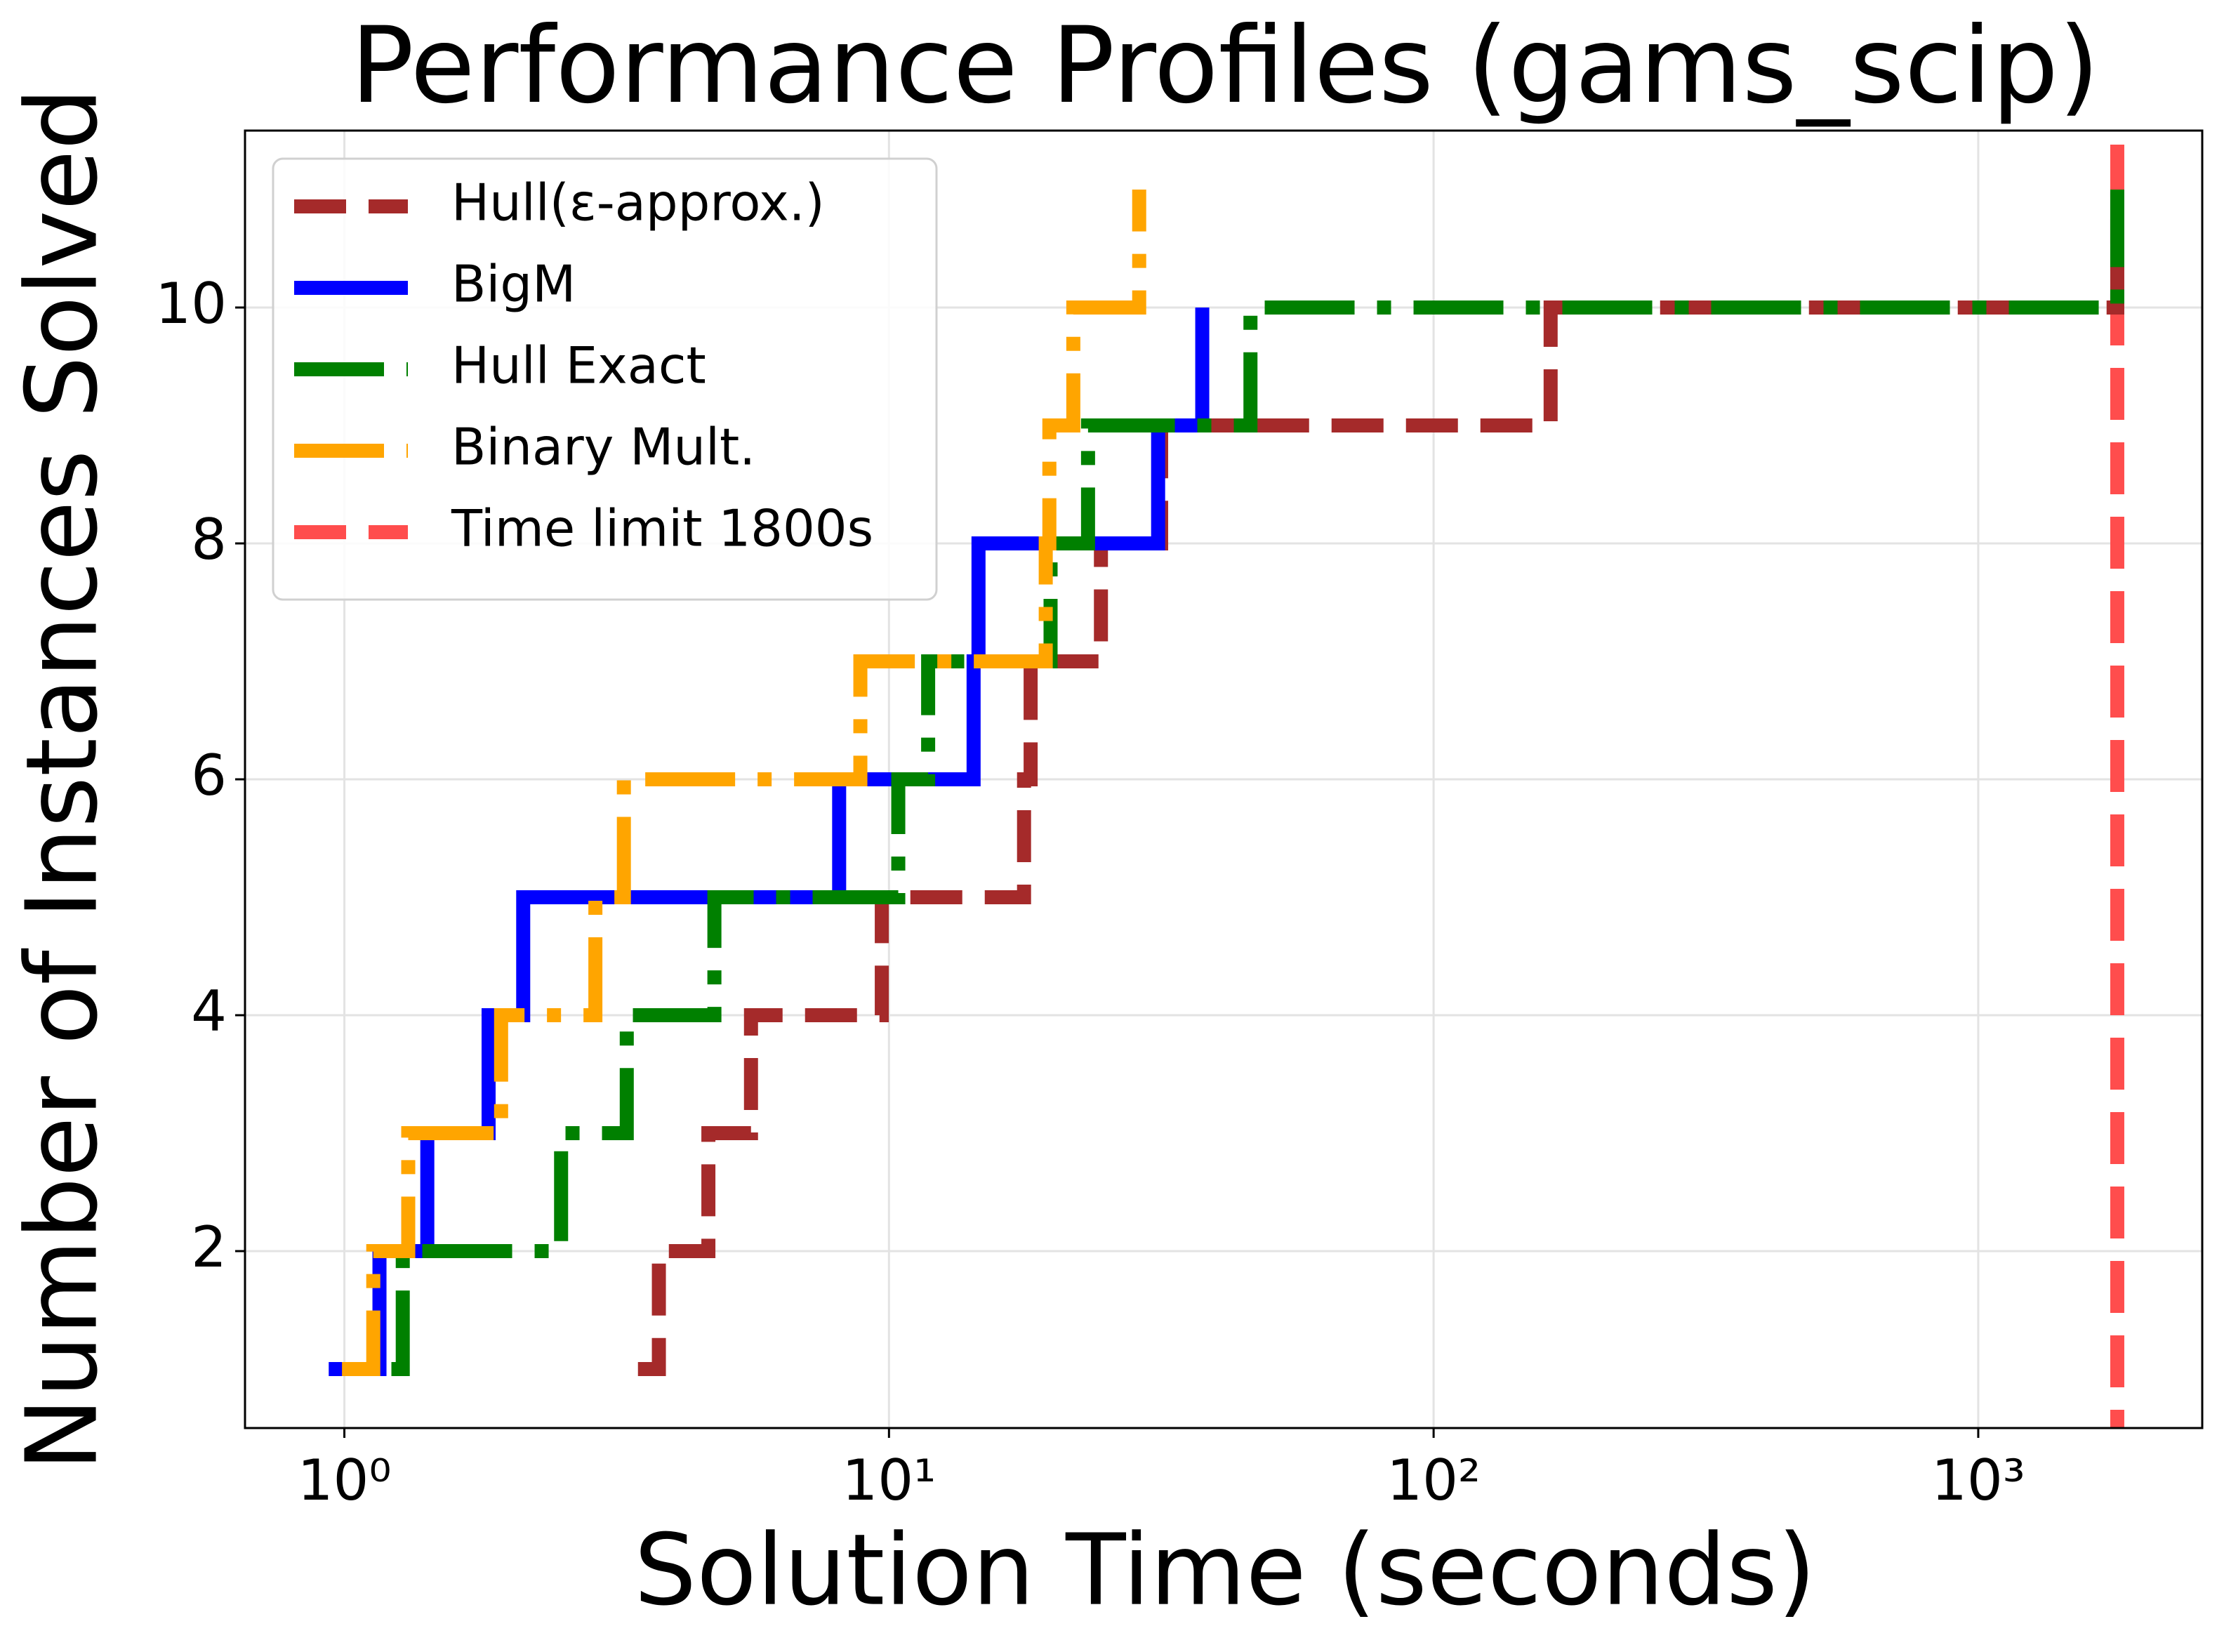  What do you see at coordinates (889, 1480) in the screenshot?
I see `x-tick-label: 10¹` at bounding box center [889, 1480].